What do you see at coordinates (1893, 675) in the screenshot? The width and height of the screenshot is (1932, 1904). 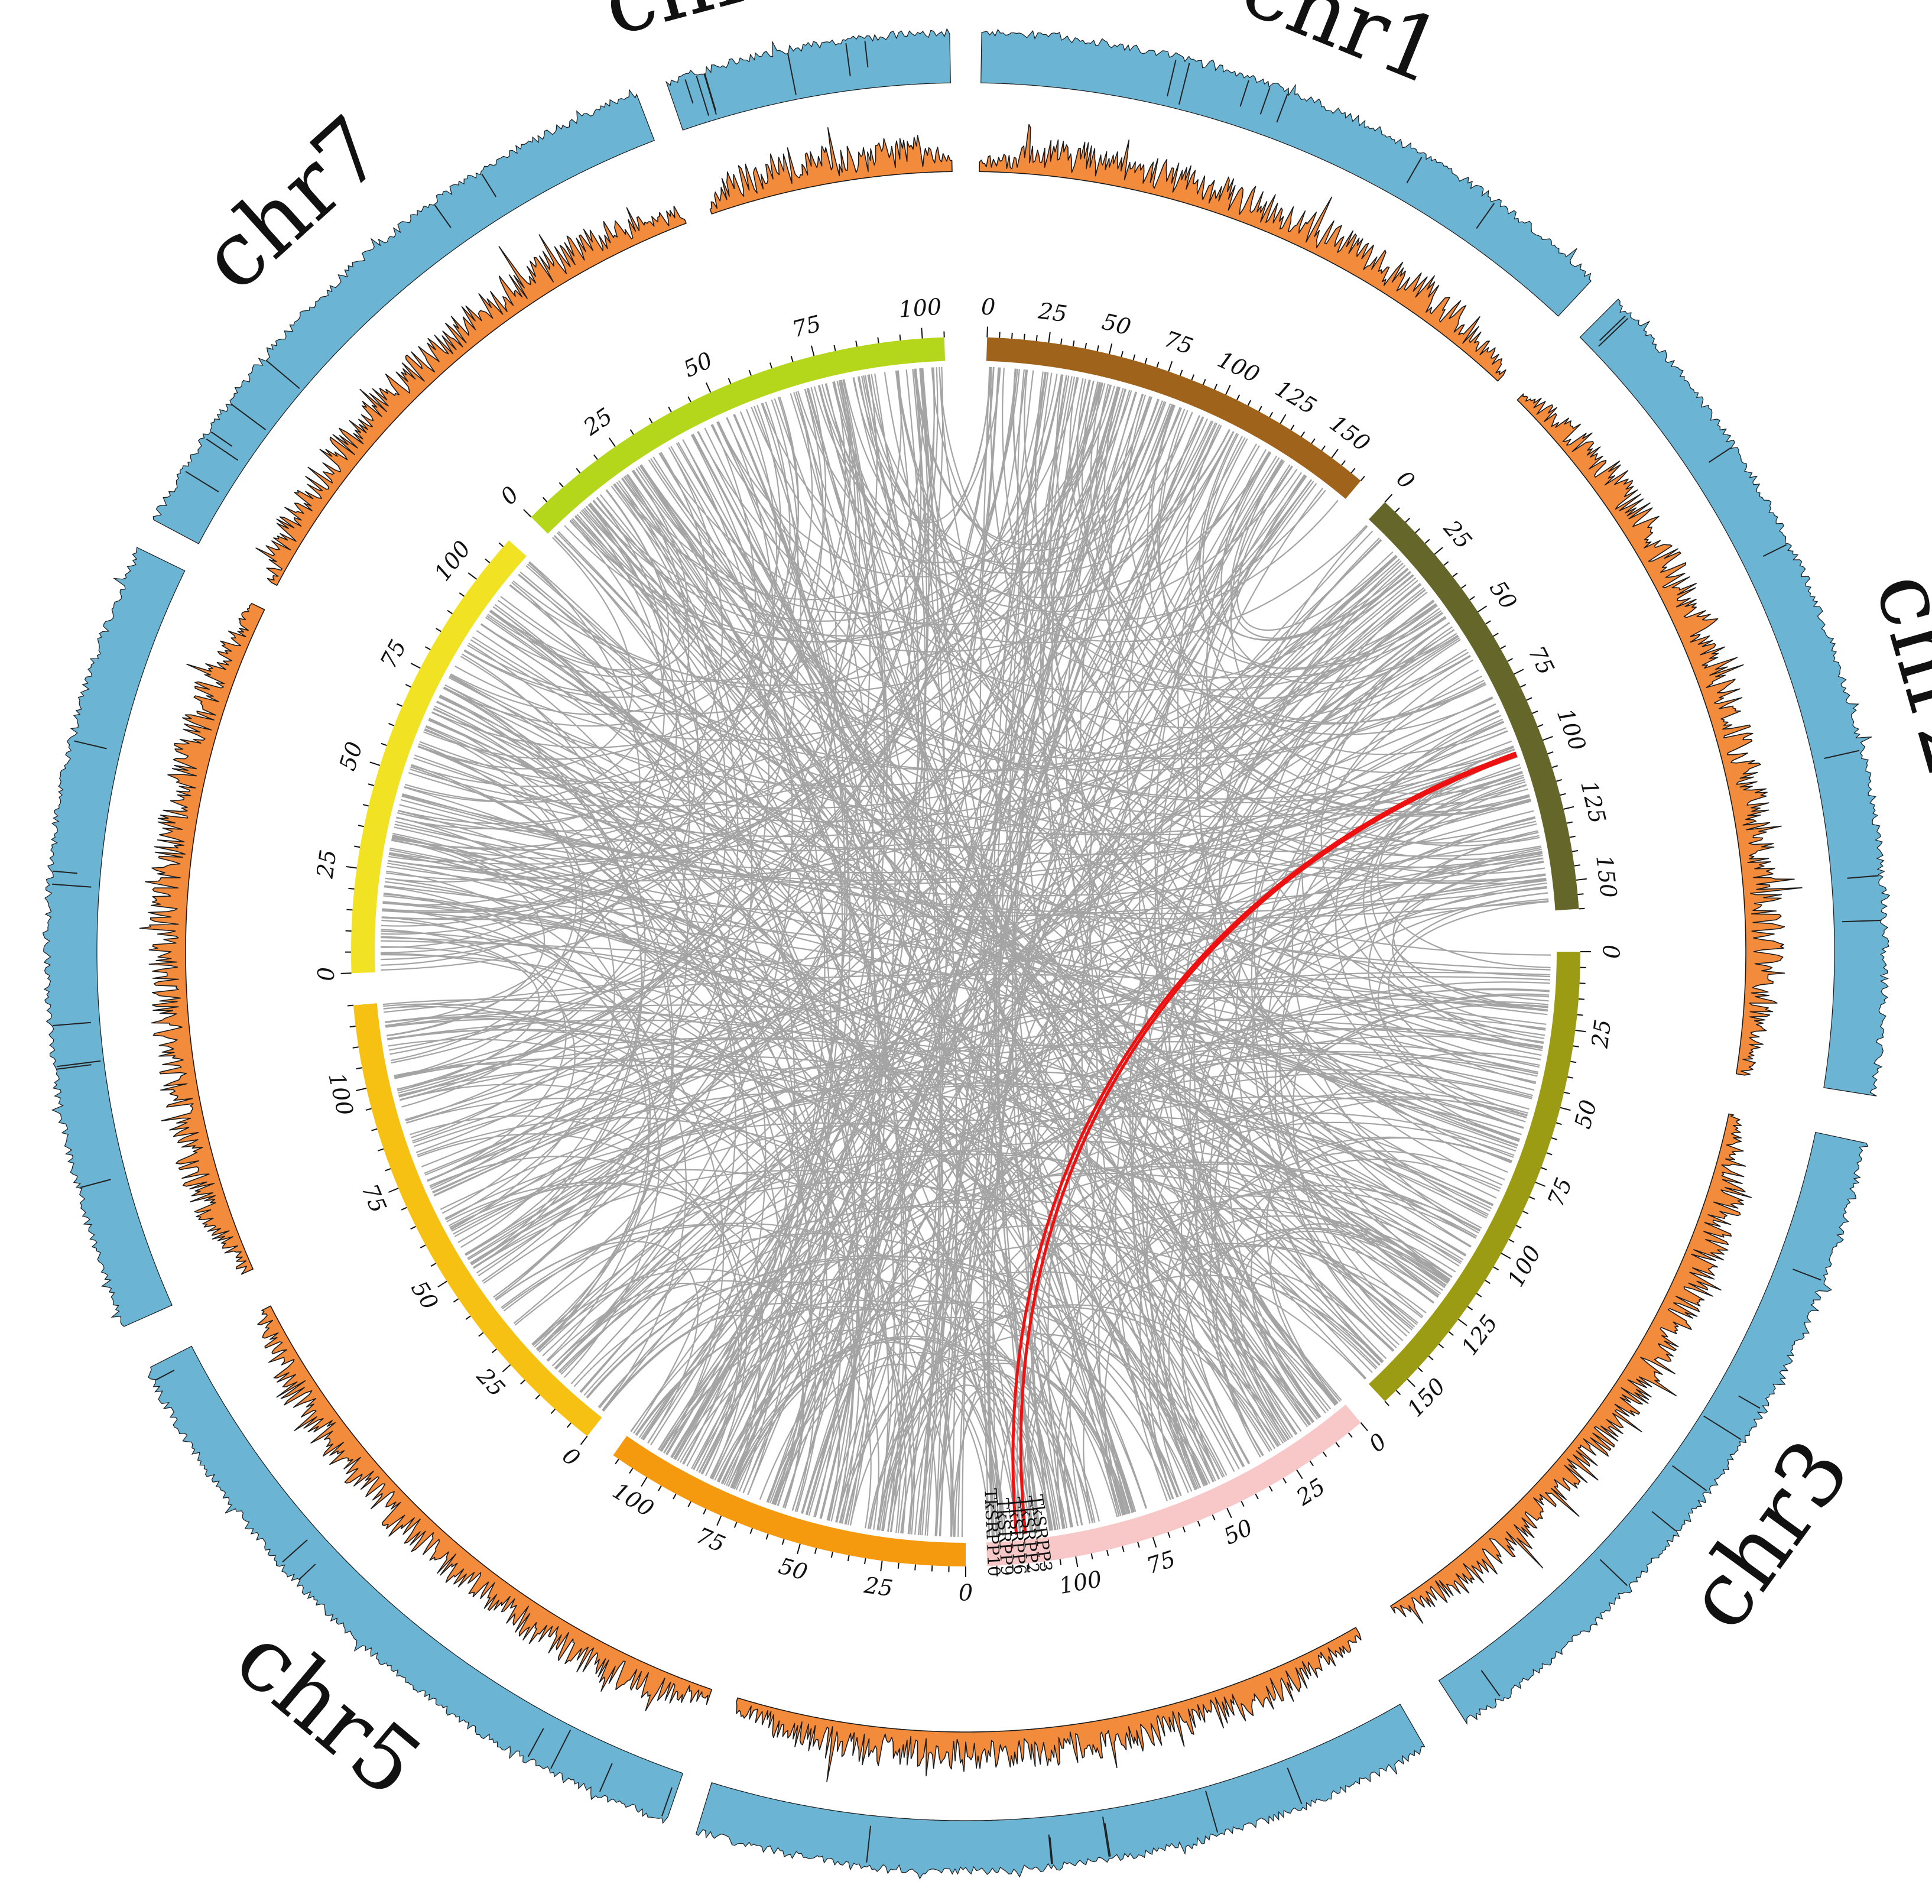 I see `chr2-label: chr2` at bounding box center [1893, 675].